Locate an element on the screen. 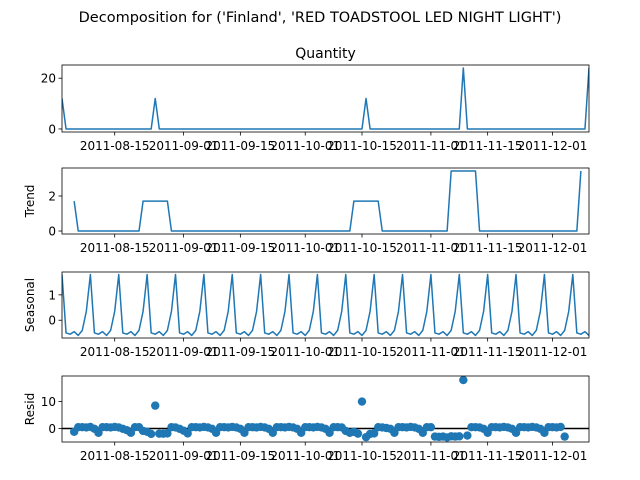  y-tick-label: 1 is located at coordinates (52, 295).